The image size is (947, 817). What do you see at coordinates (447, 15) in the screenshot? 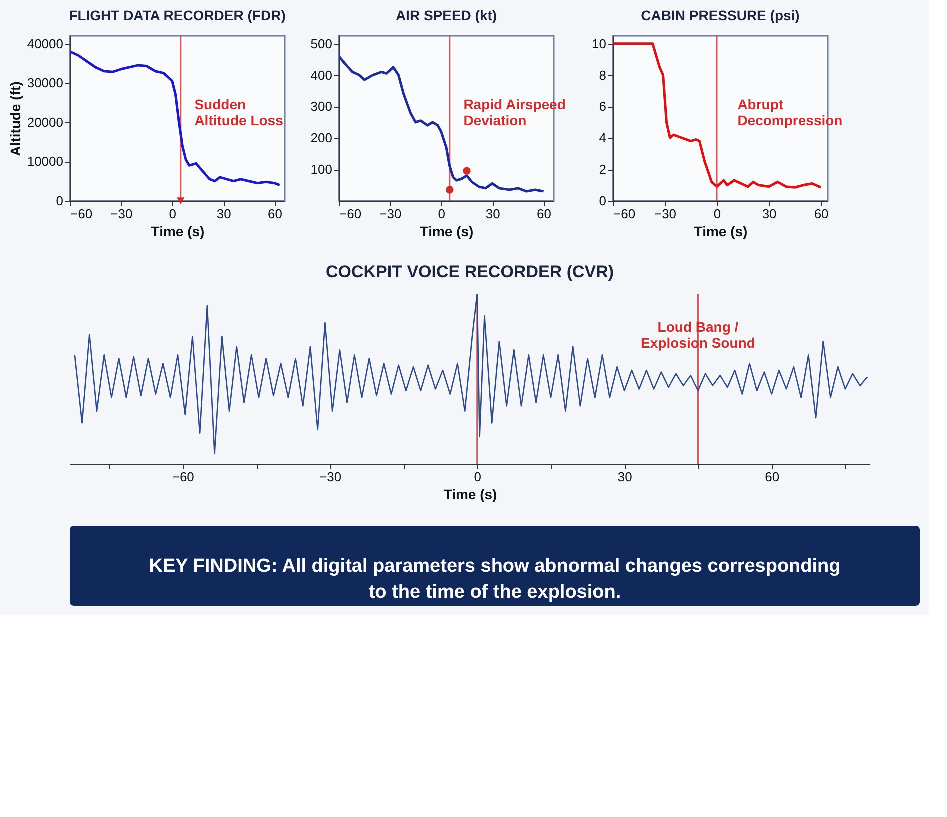
I see `chart-title: AIR SPEED (kt)` at bounding box center [447, 15].